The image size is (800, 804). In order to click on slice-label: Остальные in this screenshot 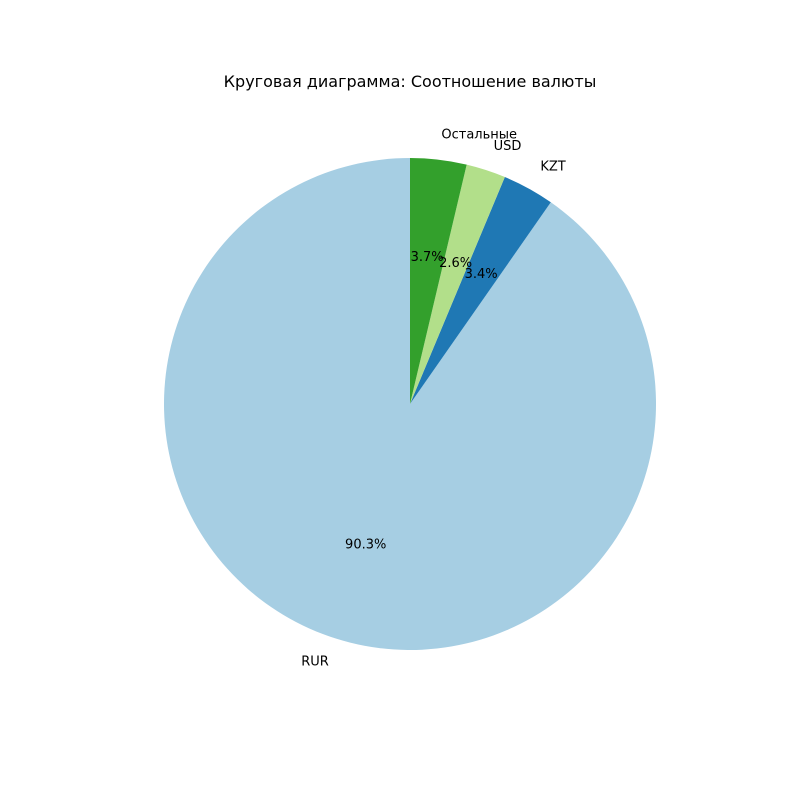, I will do `click(479, 135)`.